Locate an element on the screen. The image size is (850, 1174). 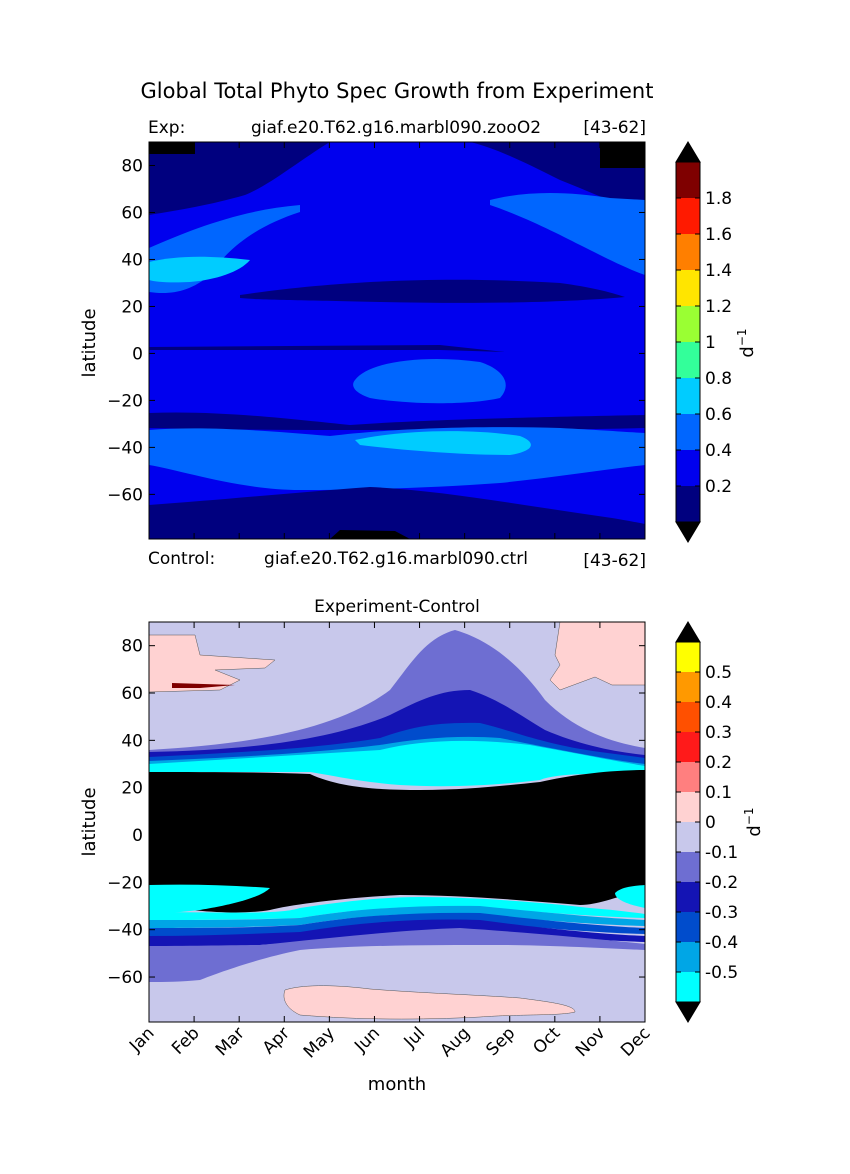
exp-contour-antarctic-extreme is located at coordinates (370, 534).